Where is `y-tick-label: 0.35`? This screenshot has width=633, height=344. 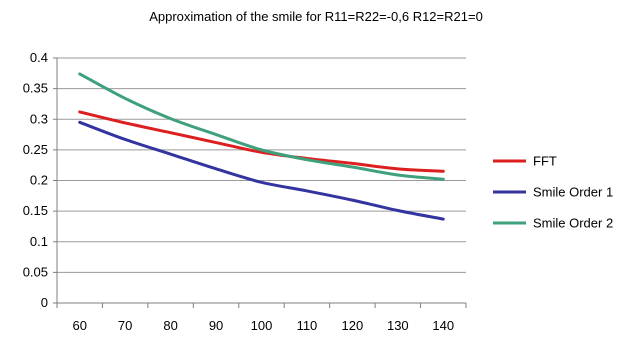
y-tick-label: 0.35 is located at coordinates (35, 88).